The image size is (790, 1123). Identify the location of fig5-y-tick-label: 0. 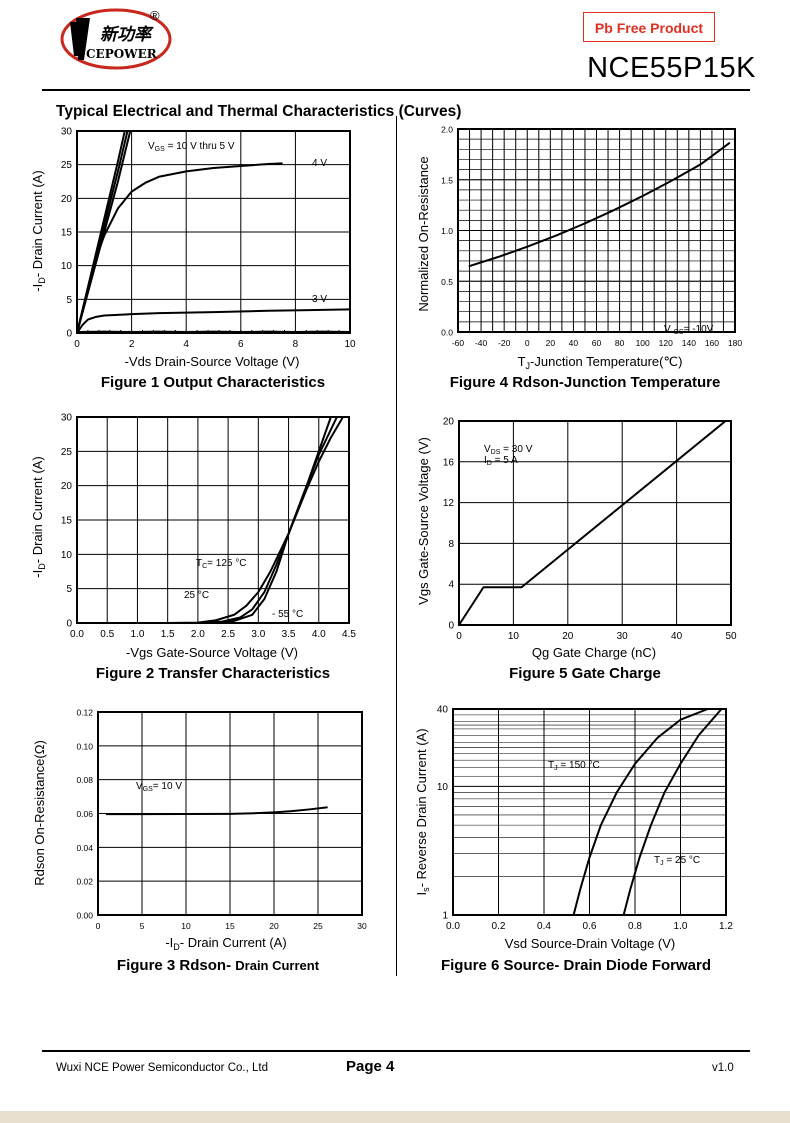
(451, 626).